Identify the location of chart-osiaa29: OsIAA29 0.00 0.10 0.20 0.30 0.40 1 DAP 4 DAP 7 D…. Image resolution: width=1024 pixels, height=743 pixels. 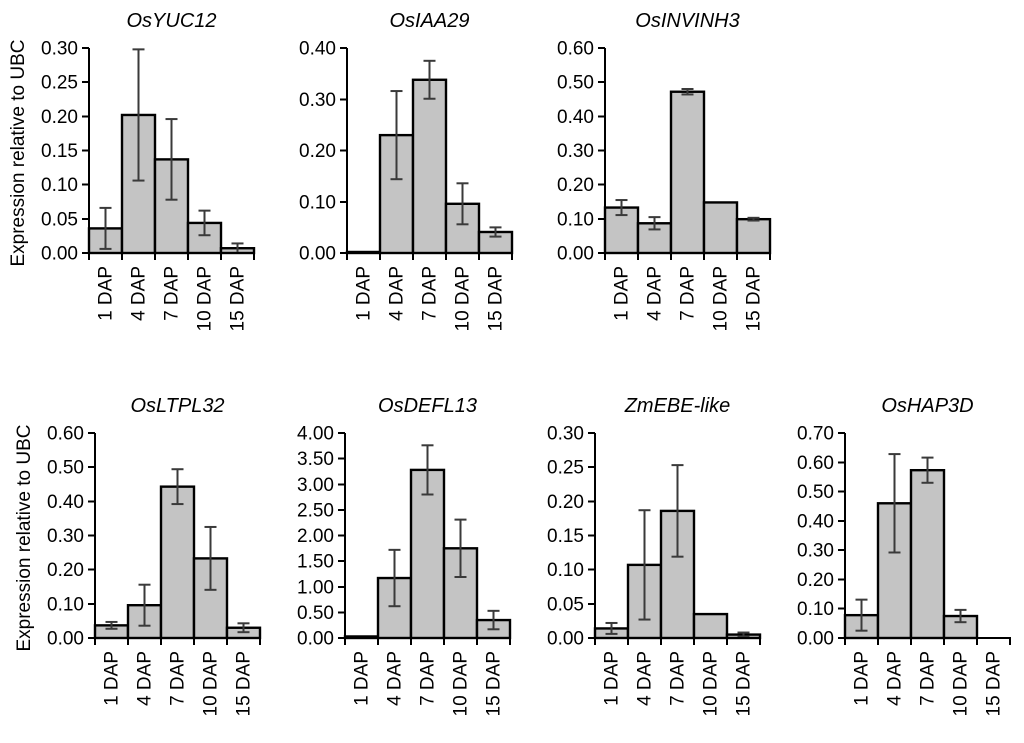
(406, 170).